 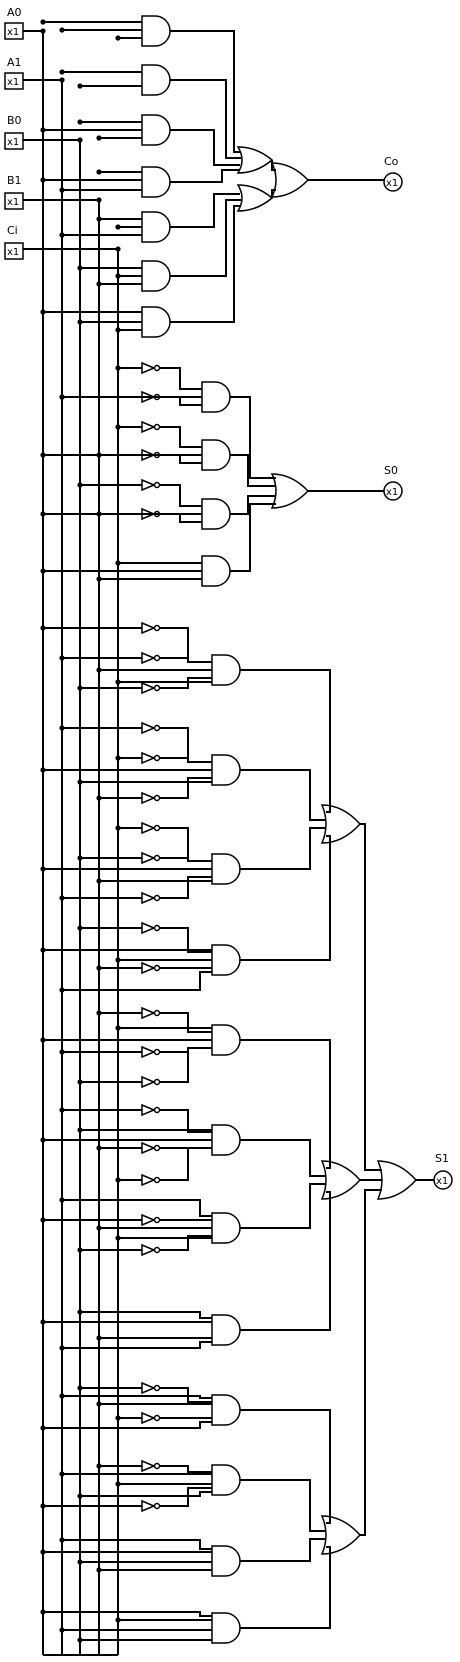 I want to click on input-pin-a0: A0 x1, so click(x=14, y=23).